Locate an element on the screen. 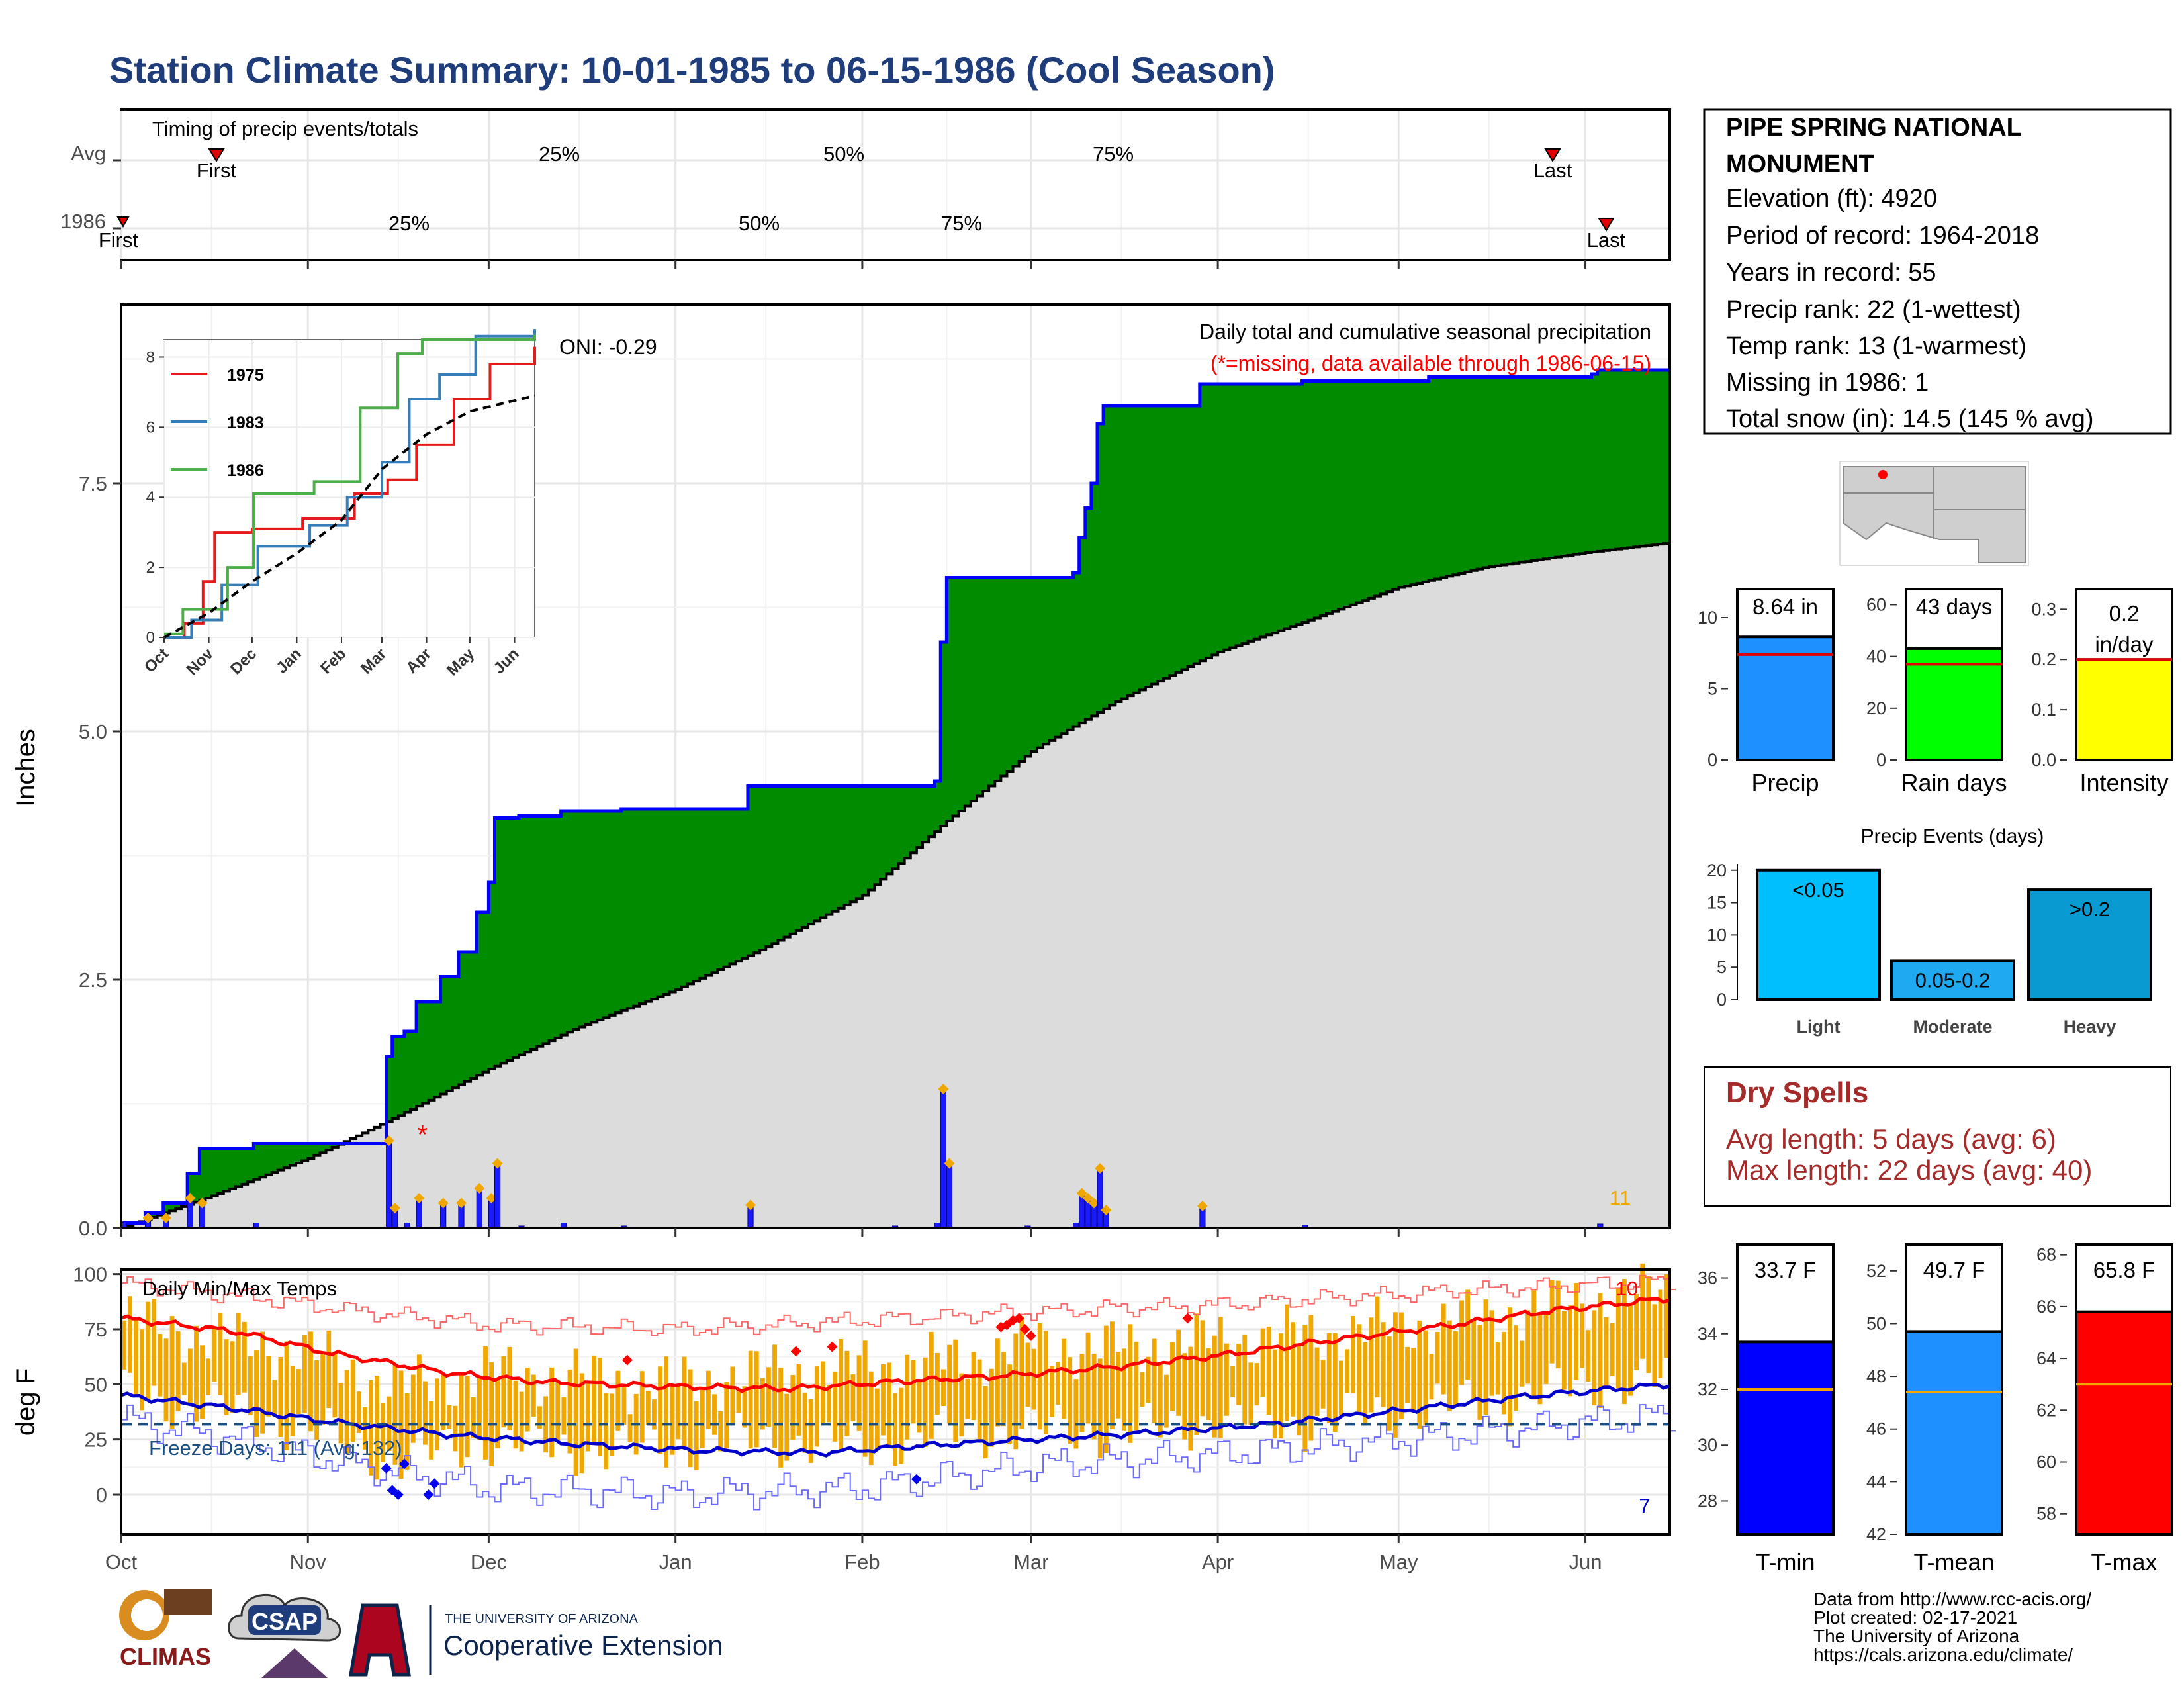  mini-bar-unit: in/day is located at coordinates (2124, 644).